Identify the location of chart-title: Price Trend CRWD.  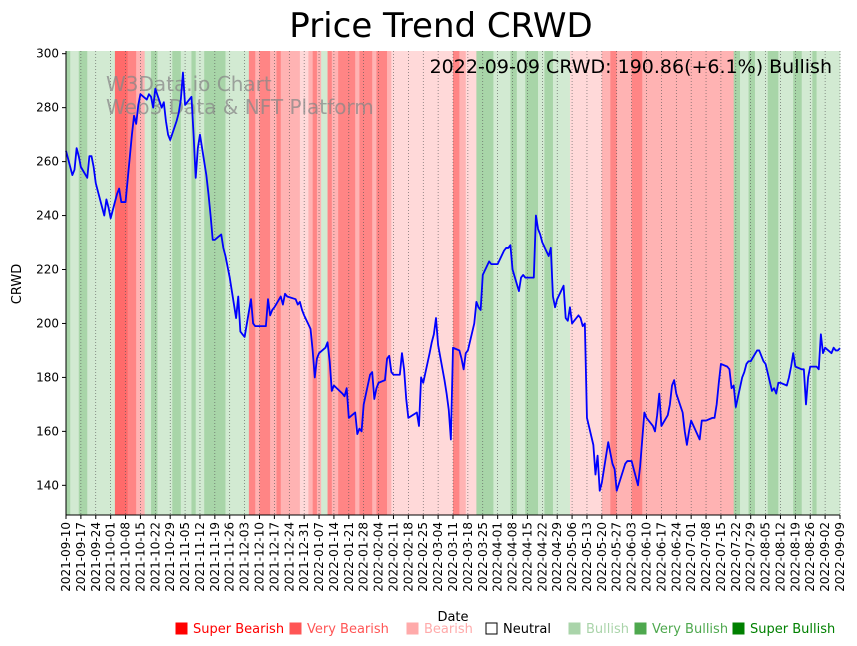
(440, 26).